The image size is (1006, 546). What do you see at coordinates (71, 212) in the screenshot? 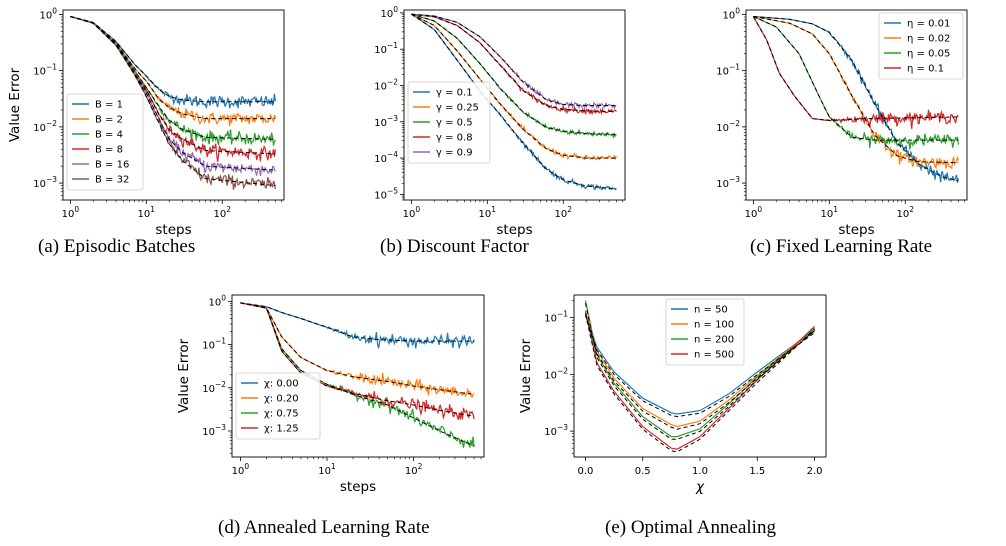
I see `x-tick-label-a-0: 10⁰` at bounding box center [71, 212].